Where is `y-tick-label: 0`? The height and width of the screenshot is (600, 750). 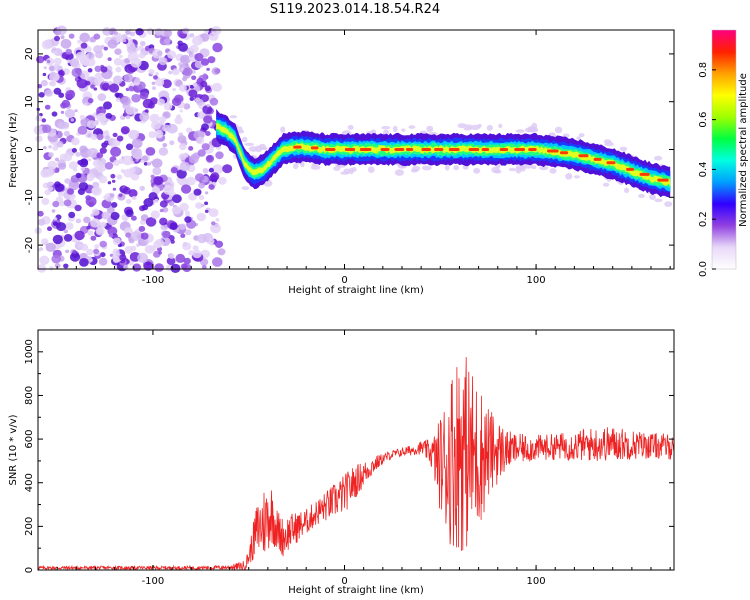 y-tick-label: 0 is located at coordinates (29, 149).